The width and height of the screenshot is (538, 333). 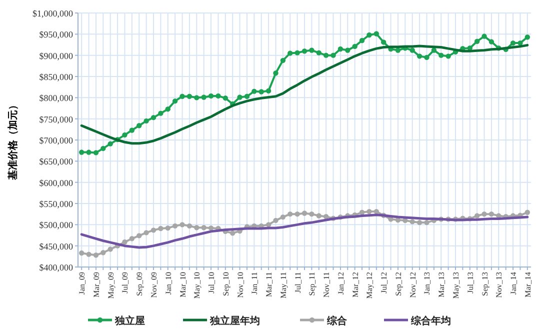 What do you see at coordinates (255, 283) in the screenshot?
I see `x-tick-label: Jan_11` at bounding box center [255, 283].